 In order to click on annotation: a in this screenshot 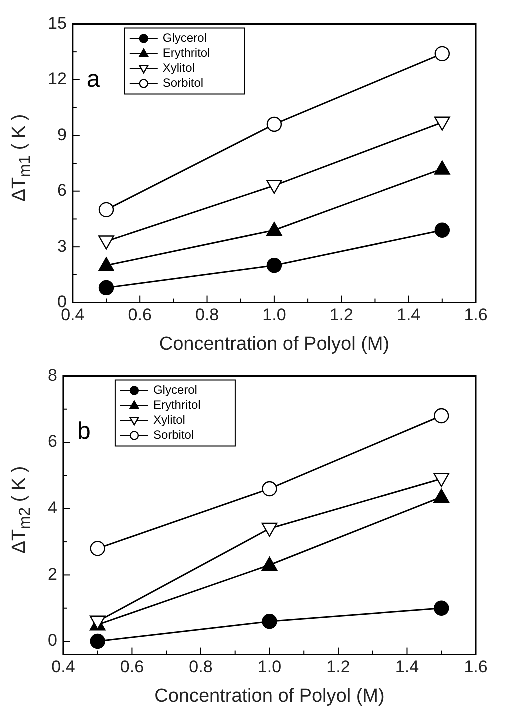, I will do `click(93, 79)`.